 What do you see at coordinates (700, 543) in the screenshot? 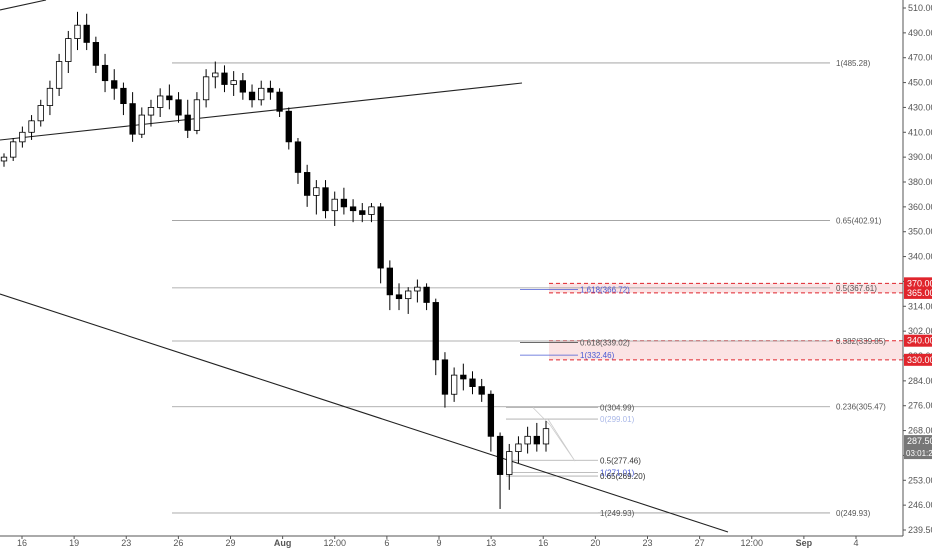
I see `x-tick-label-13: 27` at bounding box center [700, 543].